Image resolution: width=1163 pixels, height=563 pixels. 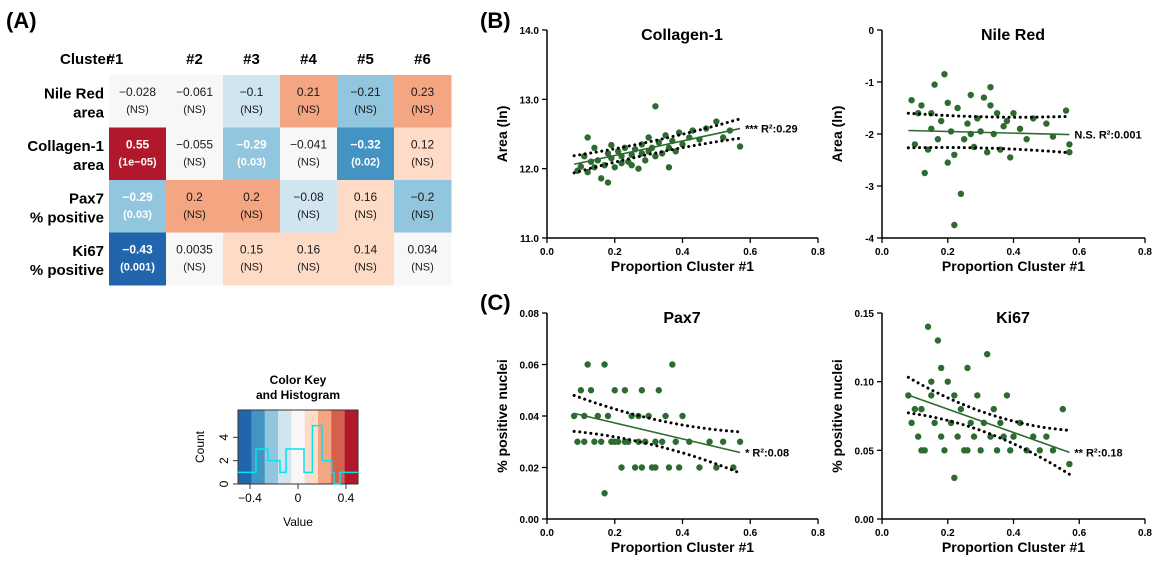 I want to click on heatmap-row-label: Ki67, so click(x=88, y=251).